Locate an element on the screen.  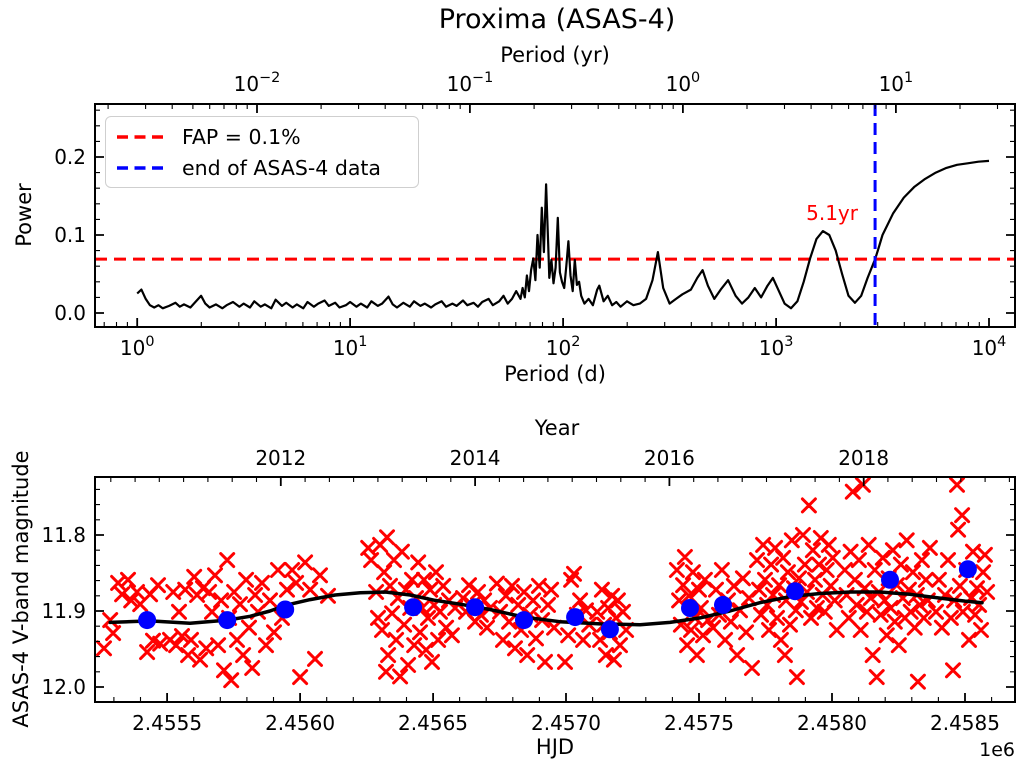
top-panel-y-minor-ticks-right is located at coordinates (1012, 203).